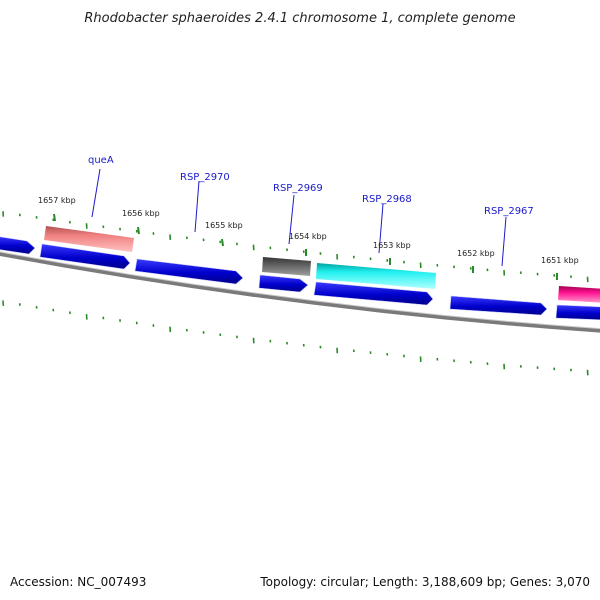 This screenshot has height=600, width=600. I want to click on accession-text: Accession: NC_007493, so click(78, 582).